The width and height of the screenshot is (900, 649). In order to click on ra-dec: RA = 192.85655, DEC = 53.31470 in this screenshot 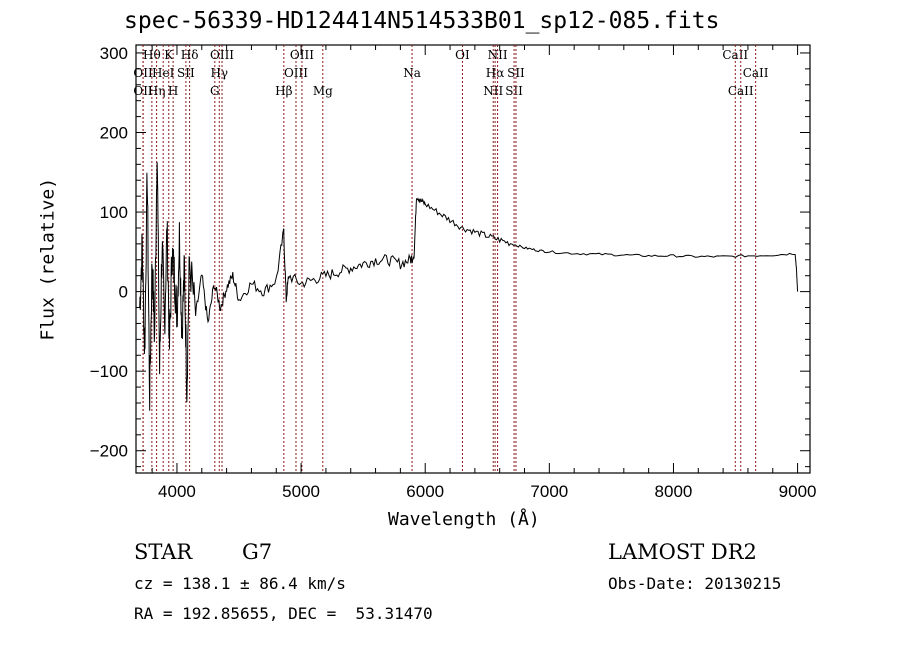, I will do `click(283, 613)`.